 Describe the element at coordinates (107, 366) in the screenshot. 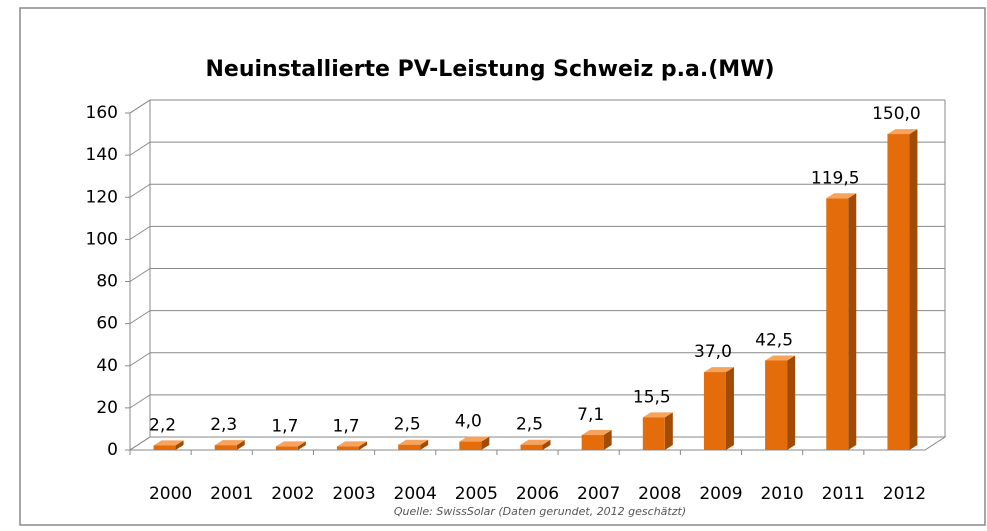

I see `y-tick-label: 40` at that location.